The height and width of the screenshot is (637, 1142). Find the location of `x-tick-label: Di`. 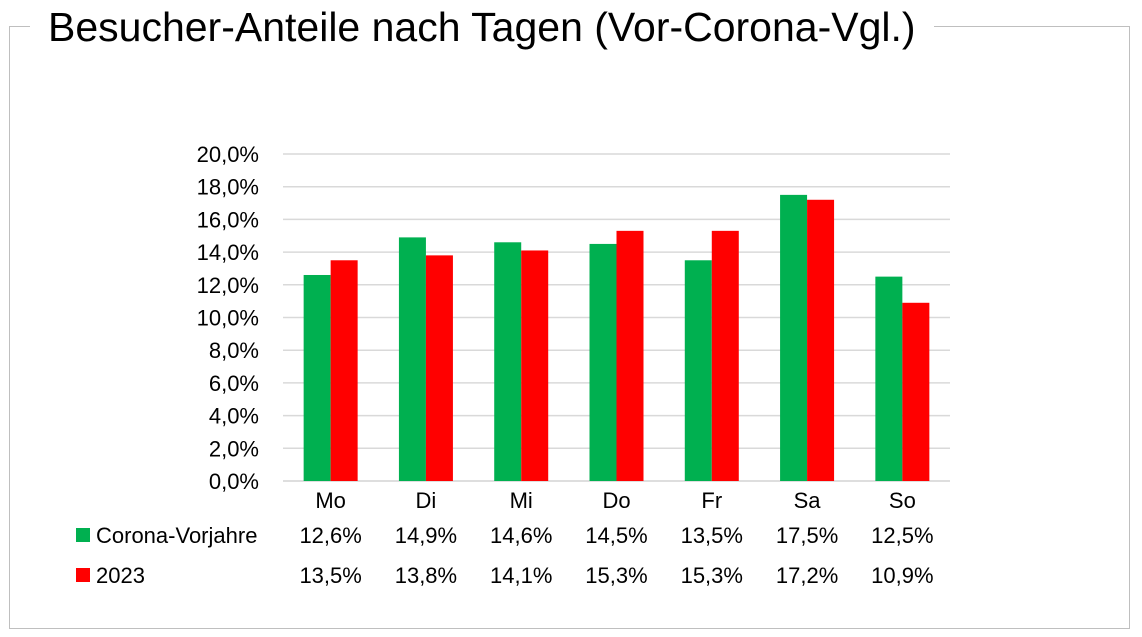

x-tick-label: Di is located at coordinates (426, 500).